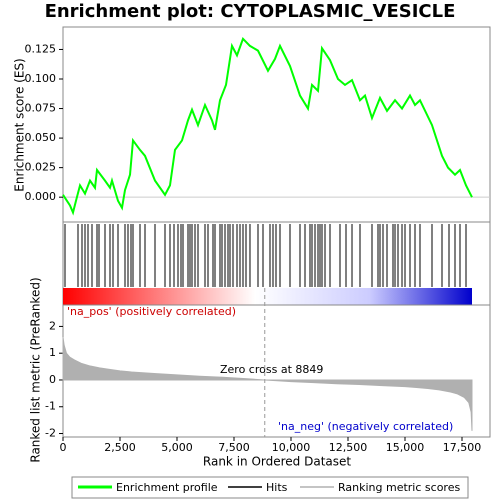  I want to click on y-tick-label: 0.000, so click(41, 196).